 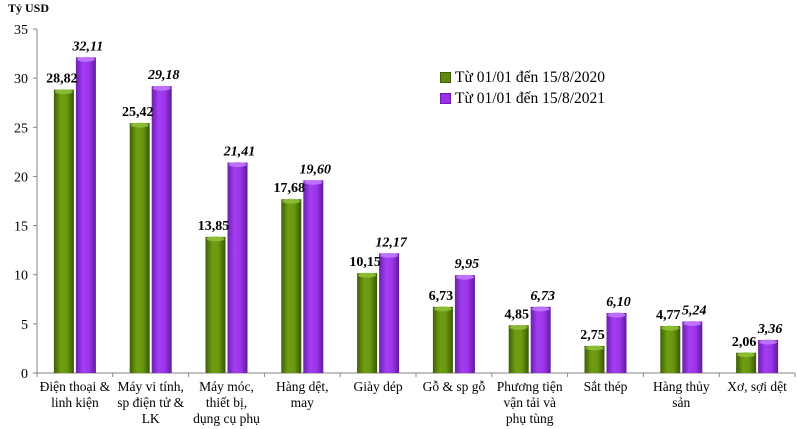 I want to click on data-label: 9,95, so click(x=467, y=264).